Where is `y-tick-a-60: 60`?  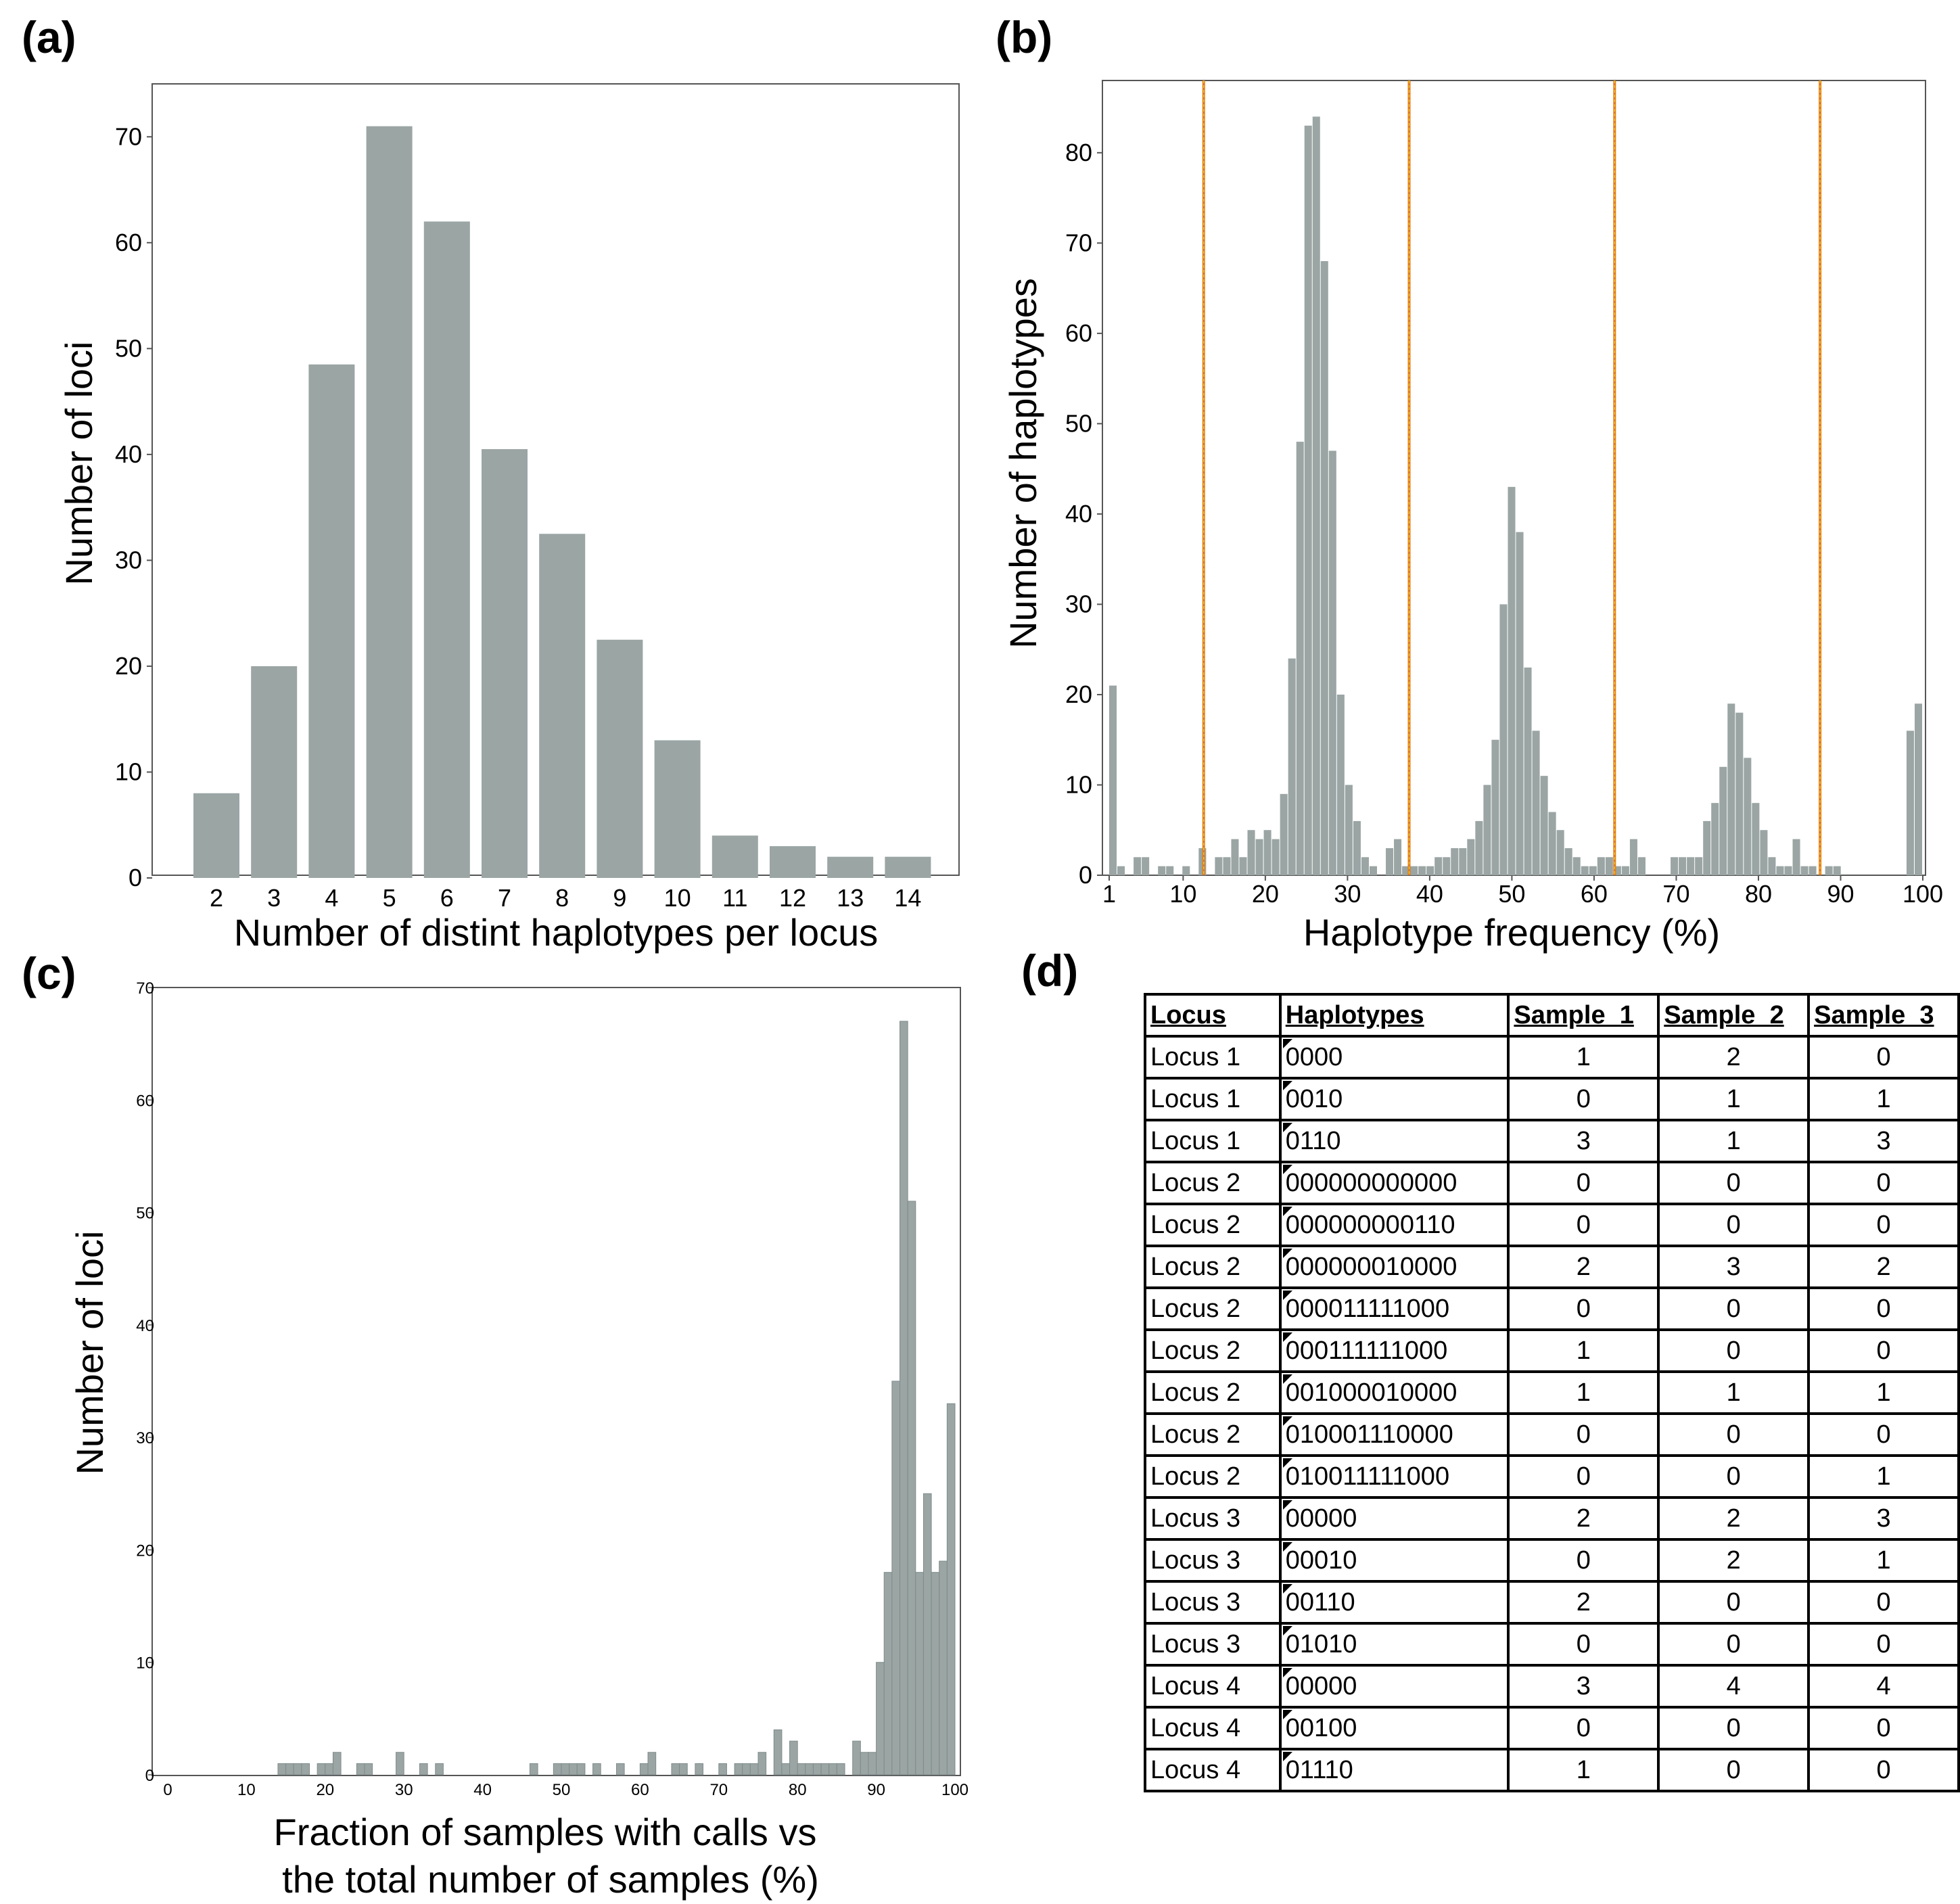 y-tick-a-60: 60 is located at coordinates (129, 243).